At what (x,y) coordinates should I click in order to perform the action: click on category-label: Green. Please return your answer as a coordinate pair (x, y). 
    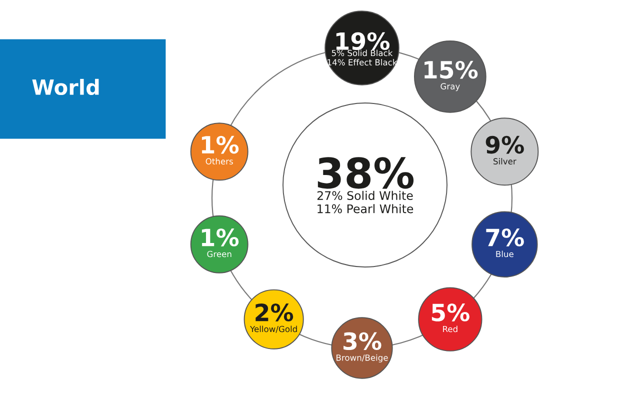
    Looking at the image, I should click on (219, 254).